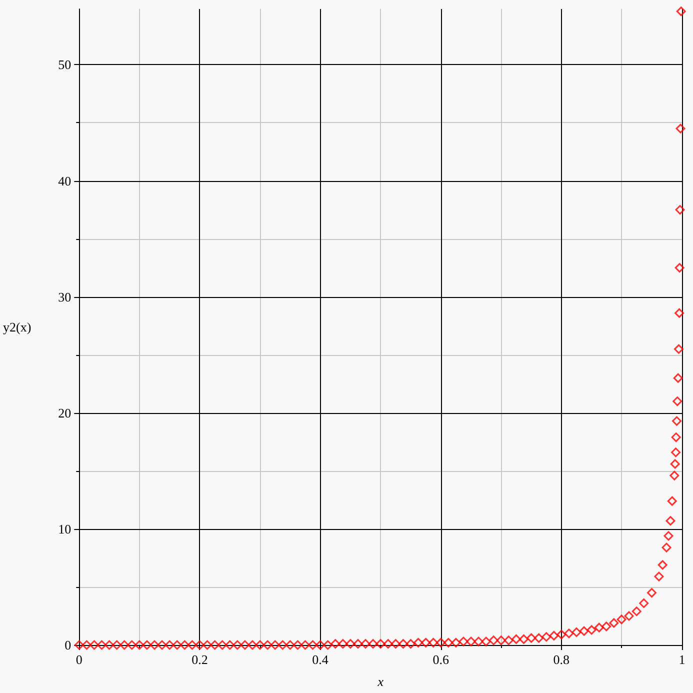 The height and width of the screenshot is (693, 693). I want to click on y-tick-label: 10, so click(65, 528).